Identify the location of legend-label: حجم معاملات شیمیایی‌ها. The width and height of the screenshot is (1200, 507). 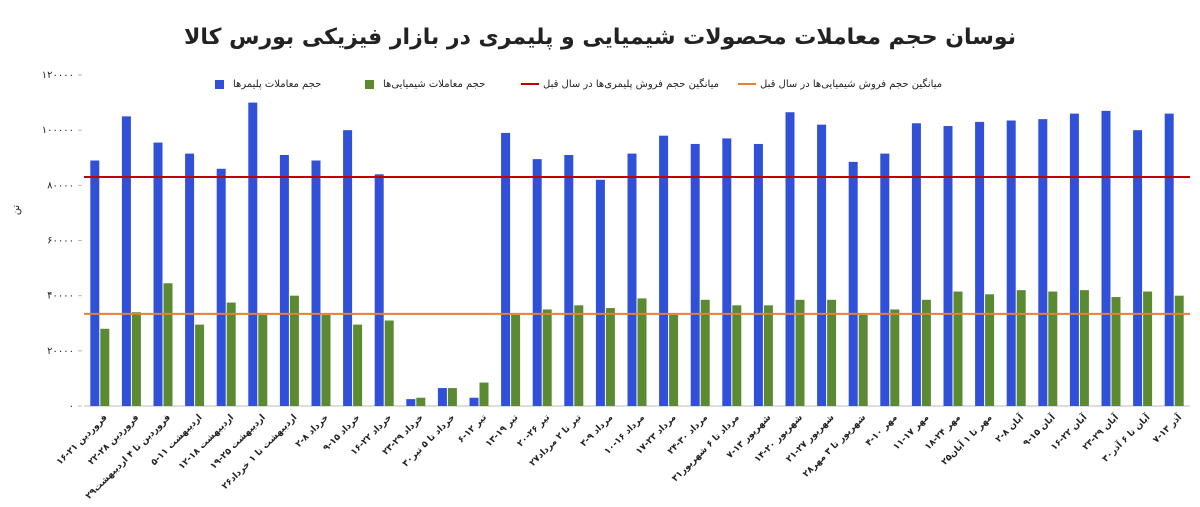
(434, 84).